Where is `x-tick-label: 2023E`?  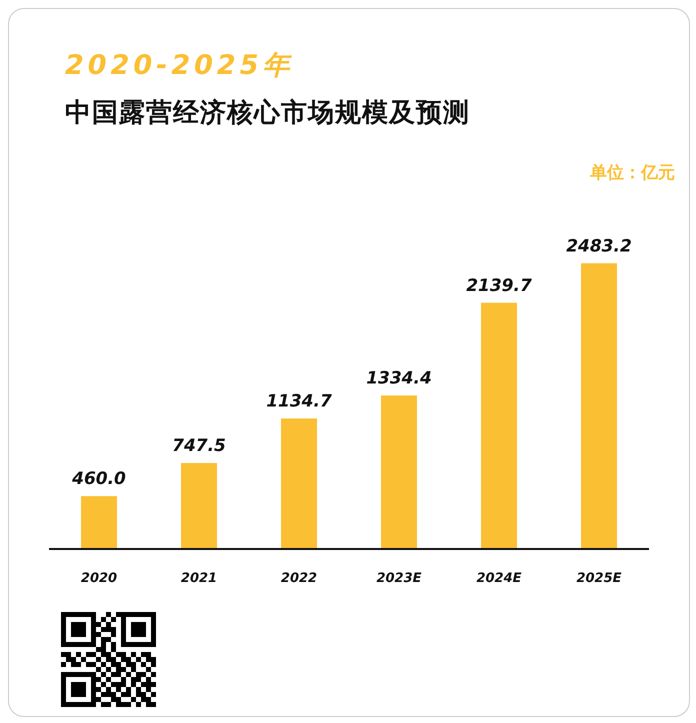 x-tick-label: 2023E is located at coordinates (399, 578).